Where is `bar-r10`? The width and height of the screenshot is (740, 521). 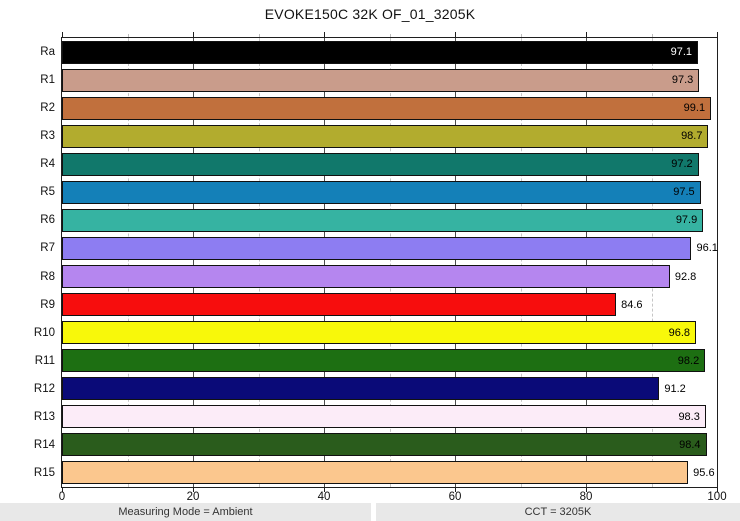
bar-r10 is located at coordinates (379, 333).